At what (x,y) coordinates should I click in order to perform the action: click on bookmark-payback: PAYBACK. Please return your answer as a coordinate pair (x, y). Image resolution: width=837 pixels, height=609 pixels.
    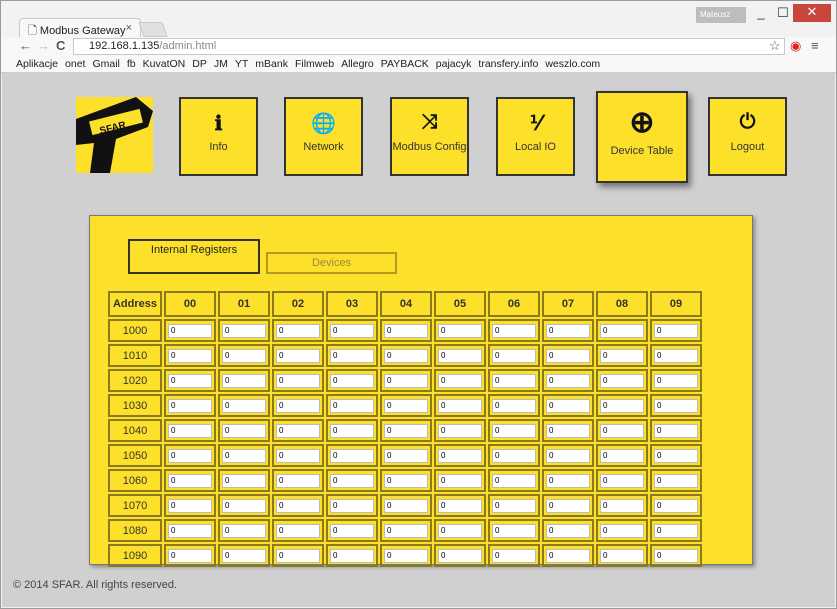
    Looking at the image, I should click on (404, 64).